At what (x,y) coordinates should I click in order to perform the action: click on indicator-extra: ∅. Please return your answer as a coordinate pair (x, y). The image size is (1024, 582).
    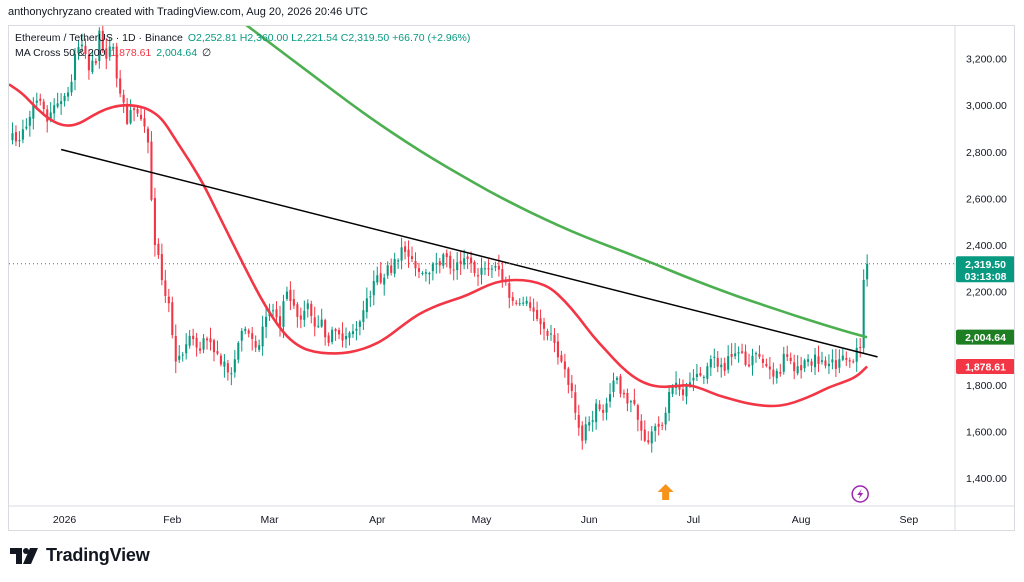
    Looking at the image, I should click on (206, 53).